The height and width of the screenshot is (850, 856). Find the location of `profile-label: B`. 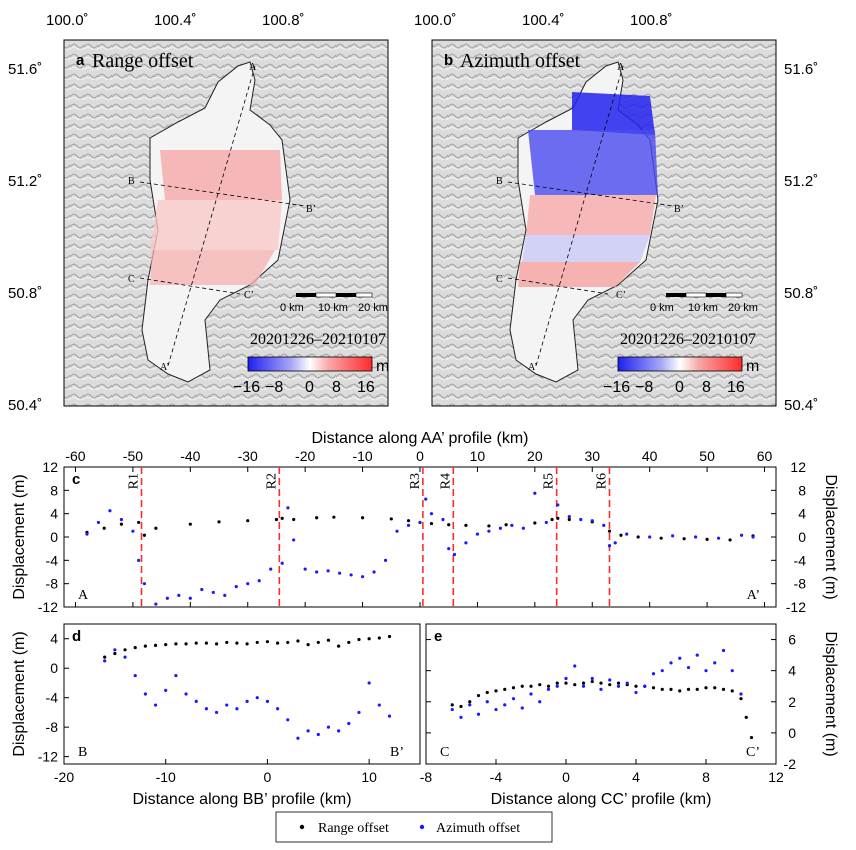

profile-label: B is located at coordinates (131, 181).